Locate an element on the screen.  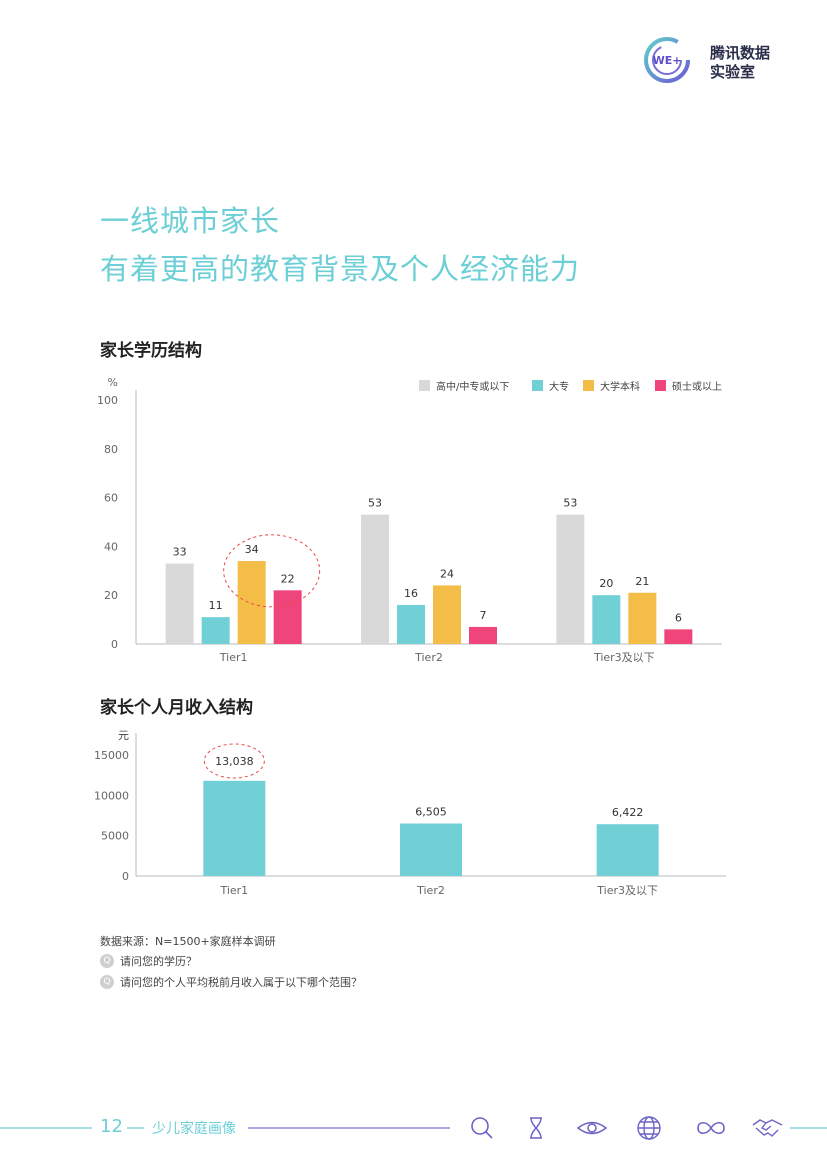
y-tick-label: 100 is located at coordinates (107, 400).